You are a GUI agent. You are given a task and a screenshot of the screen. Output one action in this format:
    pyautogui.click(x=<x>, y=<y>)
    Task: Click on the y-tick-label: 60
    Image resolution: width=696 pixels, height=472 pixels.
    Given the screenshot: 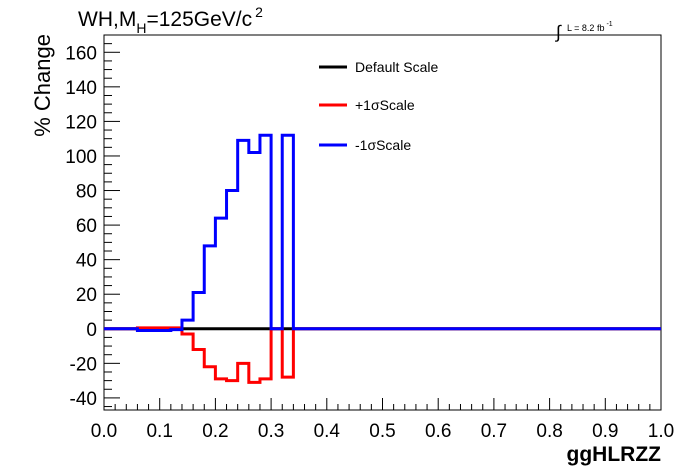 What is the action you would take?
    pyautogui.click(x=86, y=226)
    